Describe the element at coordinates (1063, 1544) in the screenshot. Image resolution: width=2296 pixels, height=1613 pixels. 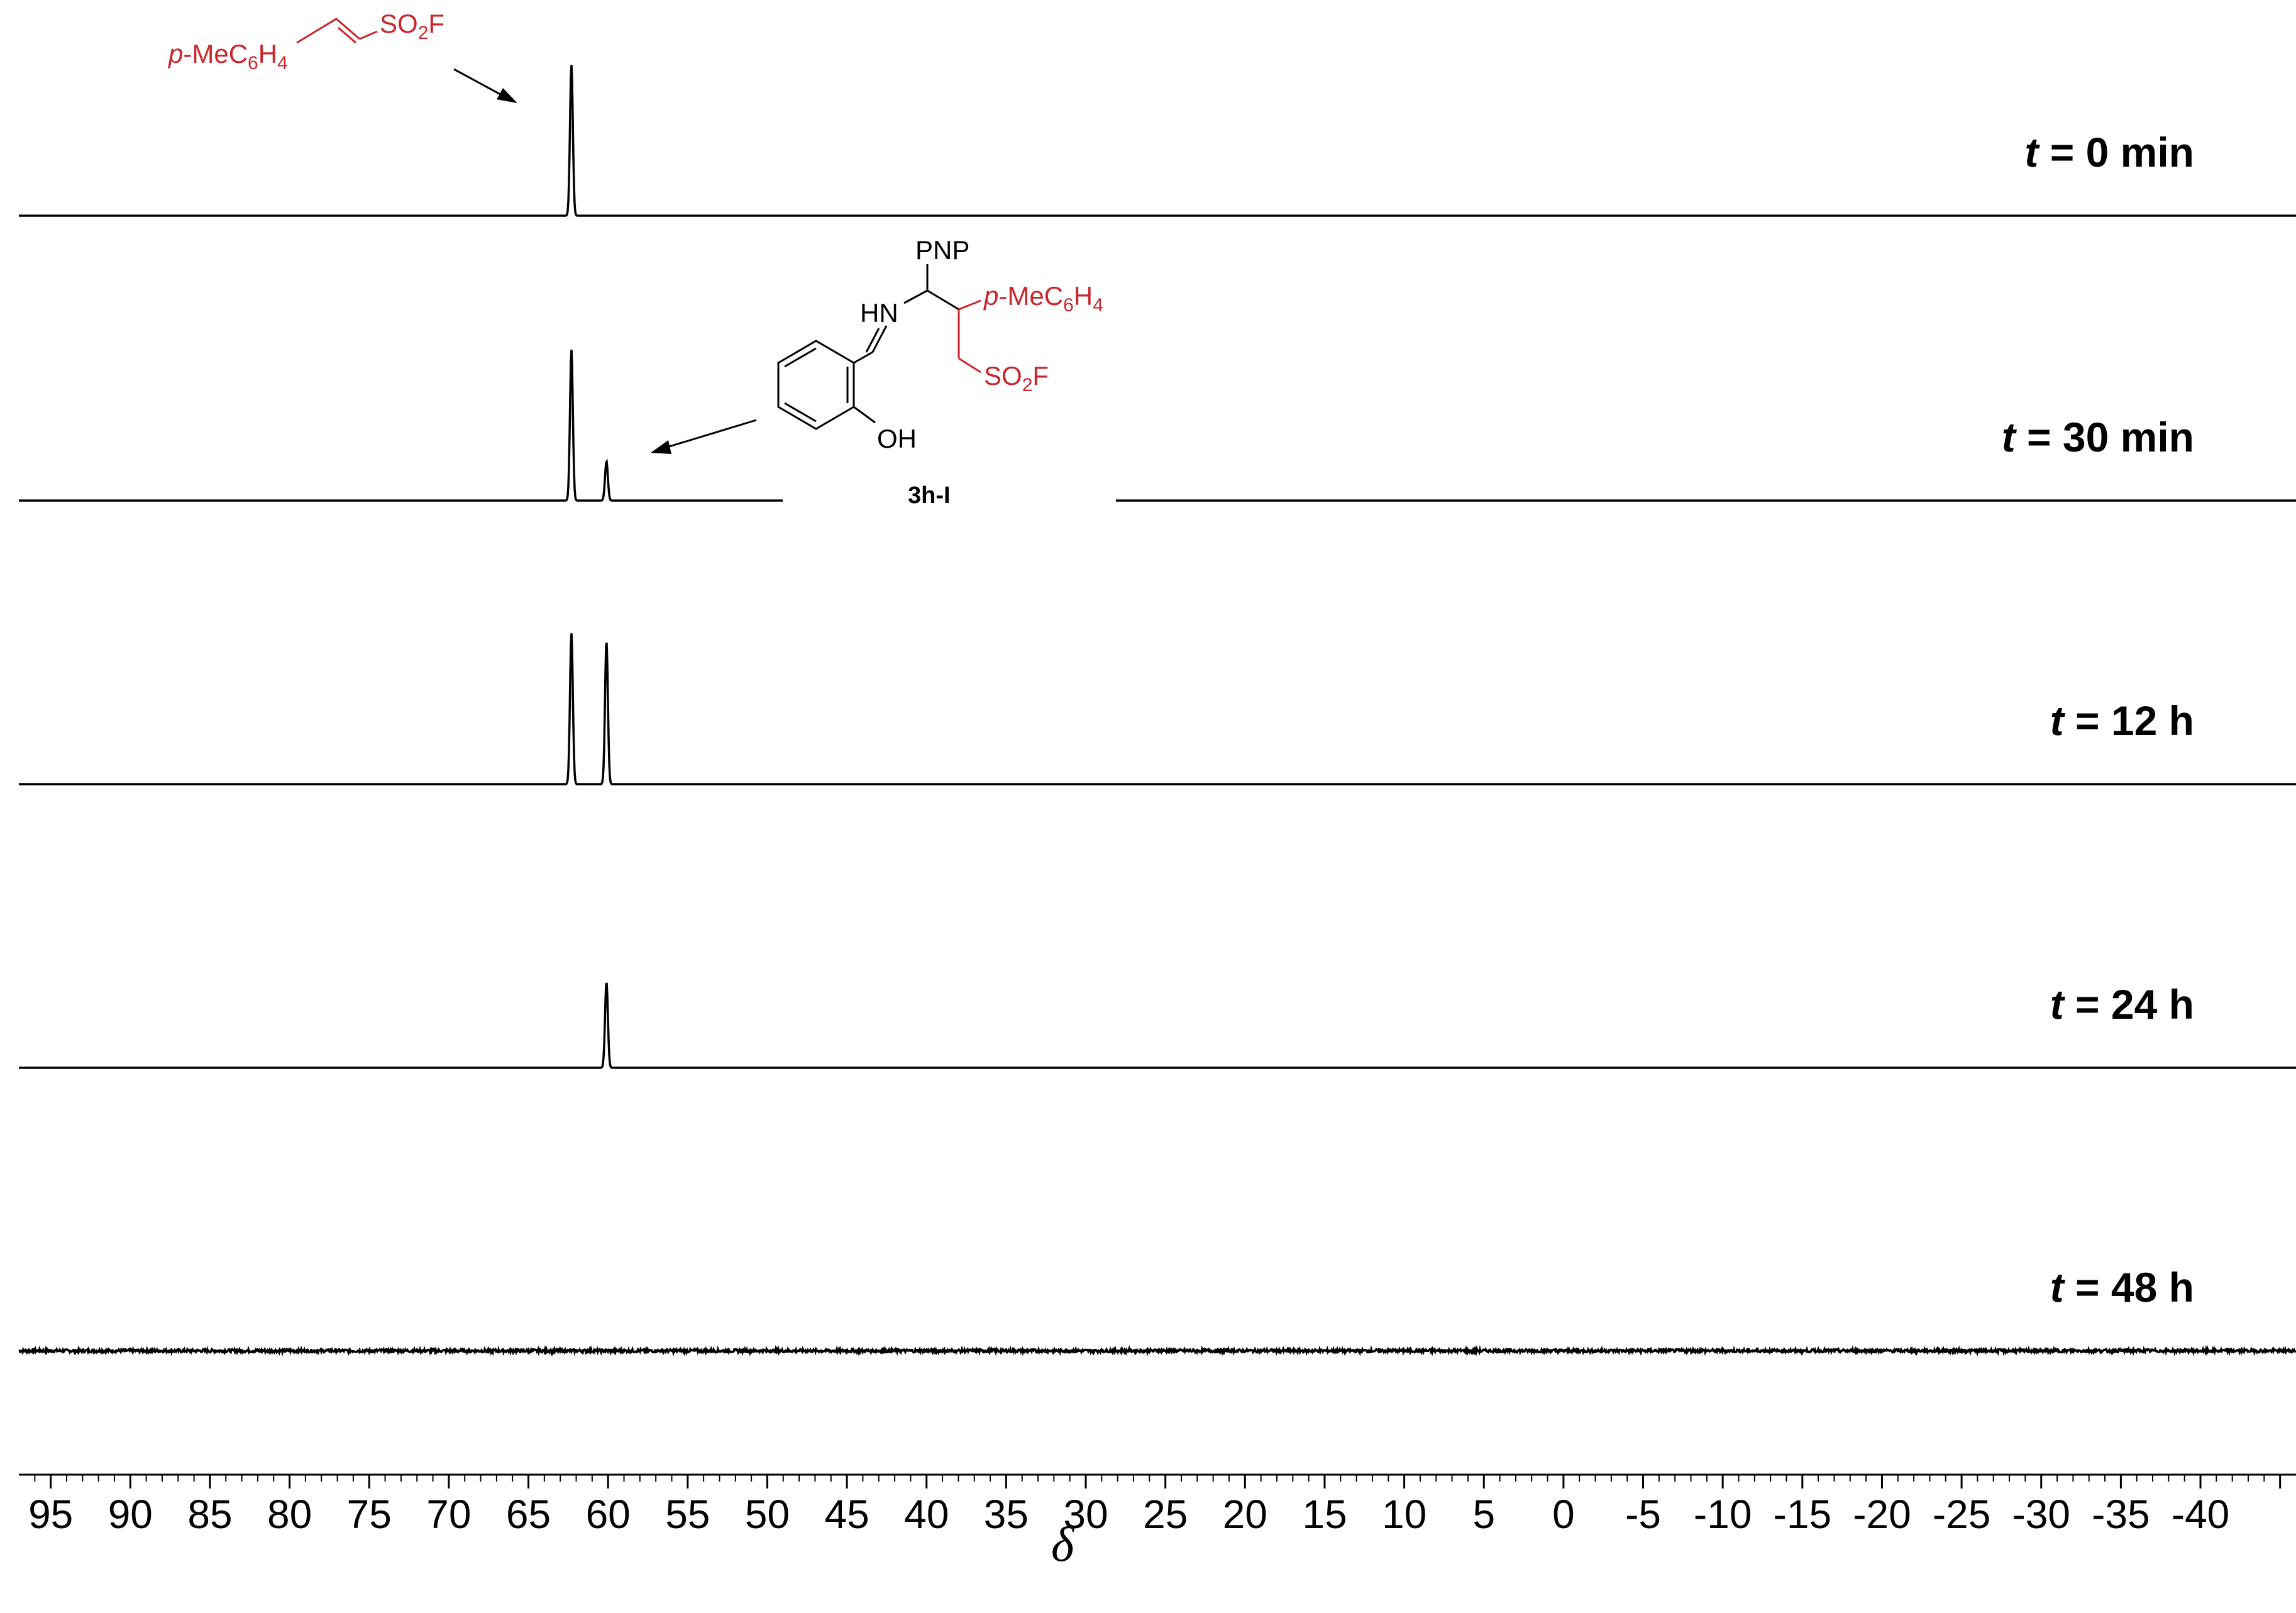
I see `x-axis-label: δ` at that location.